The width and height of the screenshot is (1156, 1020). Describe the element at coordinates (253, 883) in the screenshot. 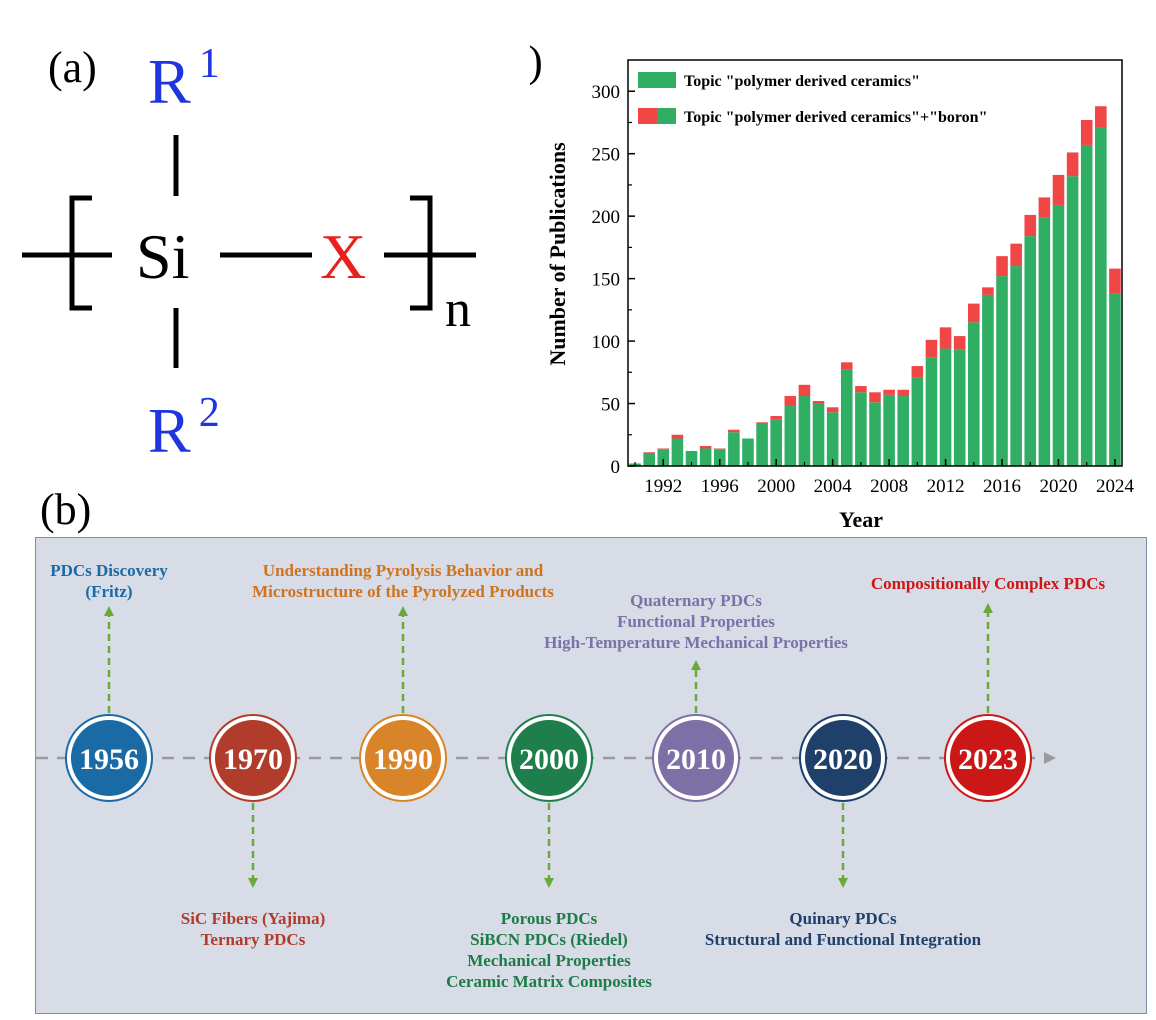

I see `milestone-1970-arrowhead` at that location.